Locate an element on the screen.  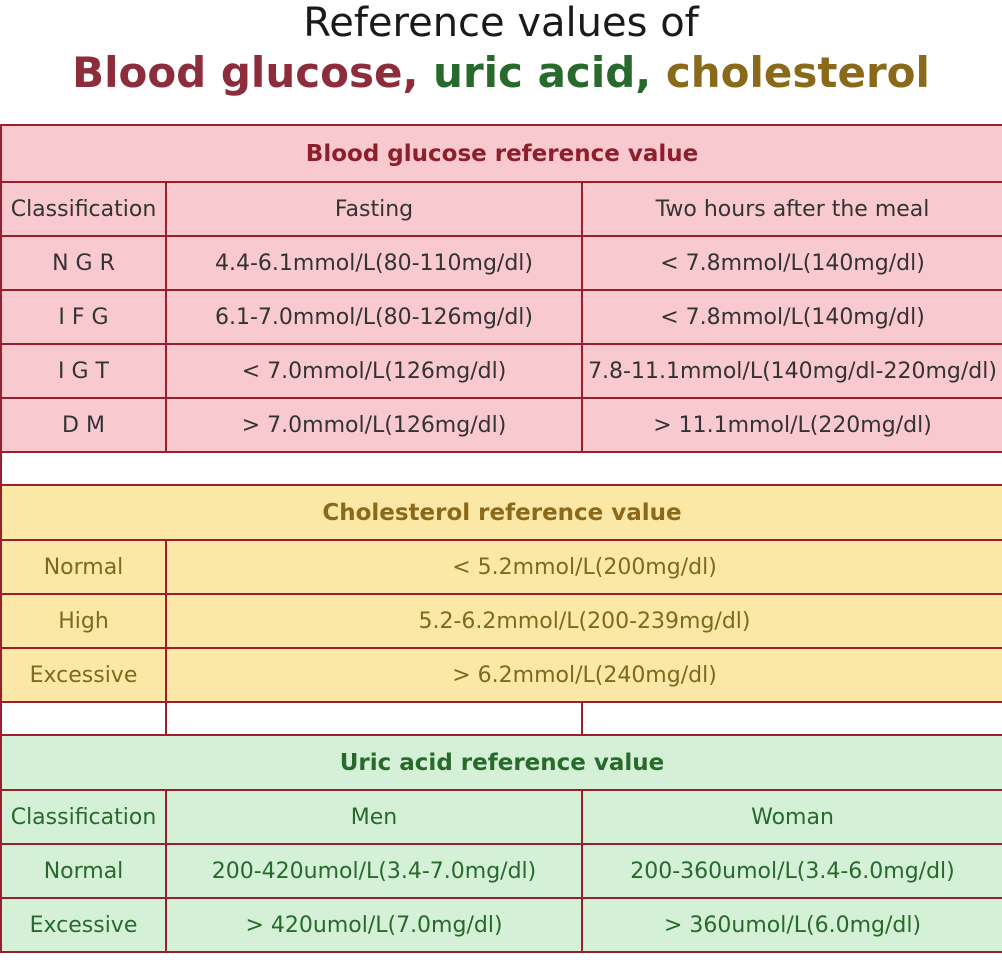
uric-column-header-row: Classification Men Woman is located at coordinates (501, 817).